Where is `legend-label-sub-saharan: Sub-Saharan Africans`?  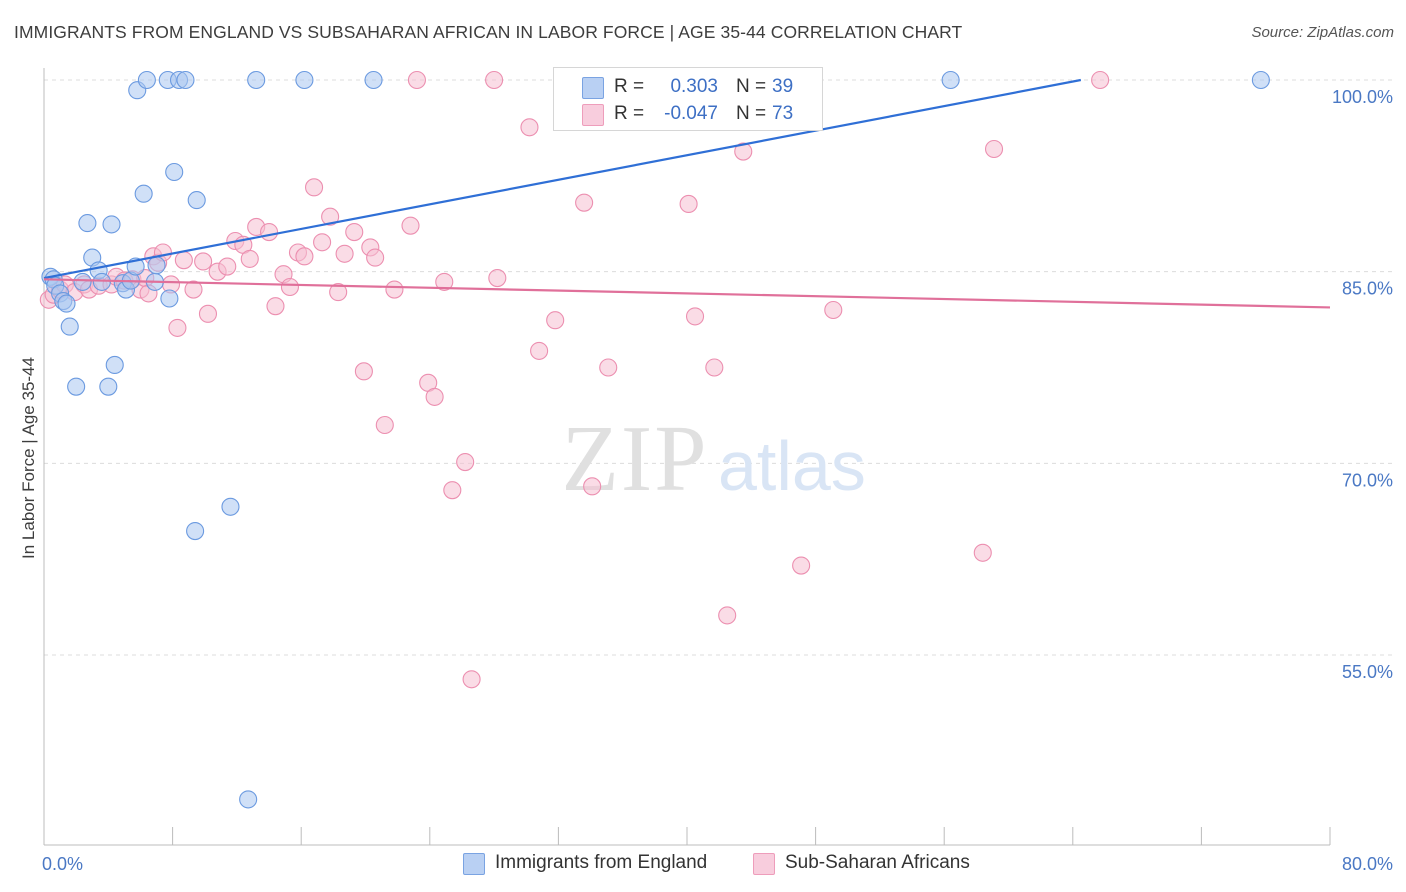 legend-label-sub-saharan: Sub-Saharan Africans is located at coordinates (877, 862).